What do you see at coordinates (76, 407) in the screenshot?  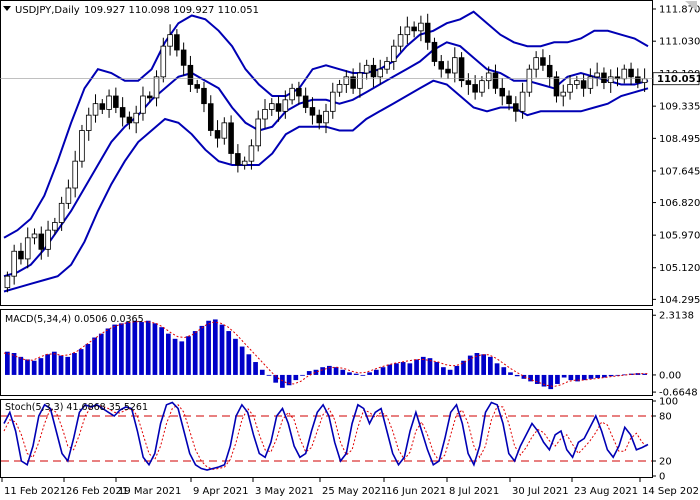 I see `stoch-label: Stoch(5,3,3) 41.6868 35.5261` at bounding box center [76, 407].